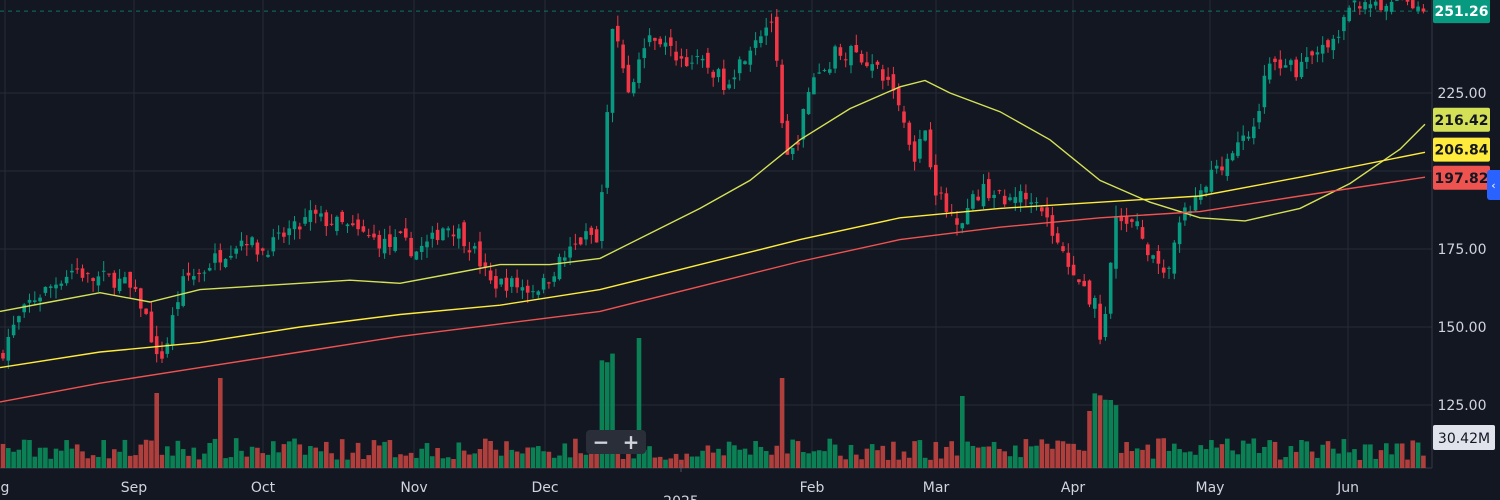 Image resolution: width=1500 pixels, height=500 pixels. I want to click on zoom-out-button: −, so click(601, 442).